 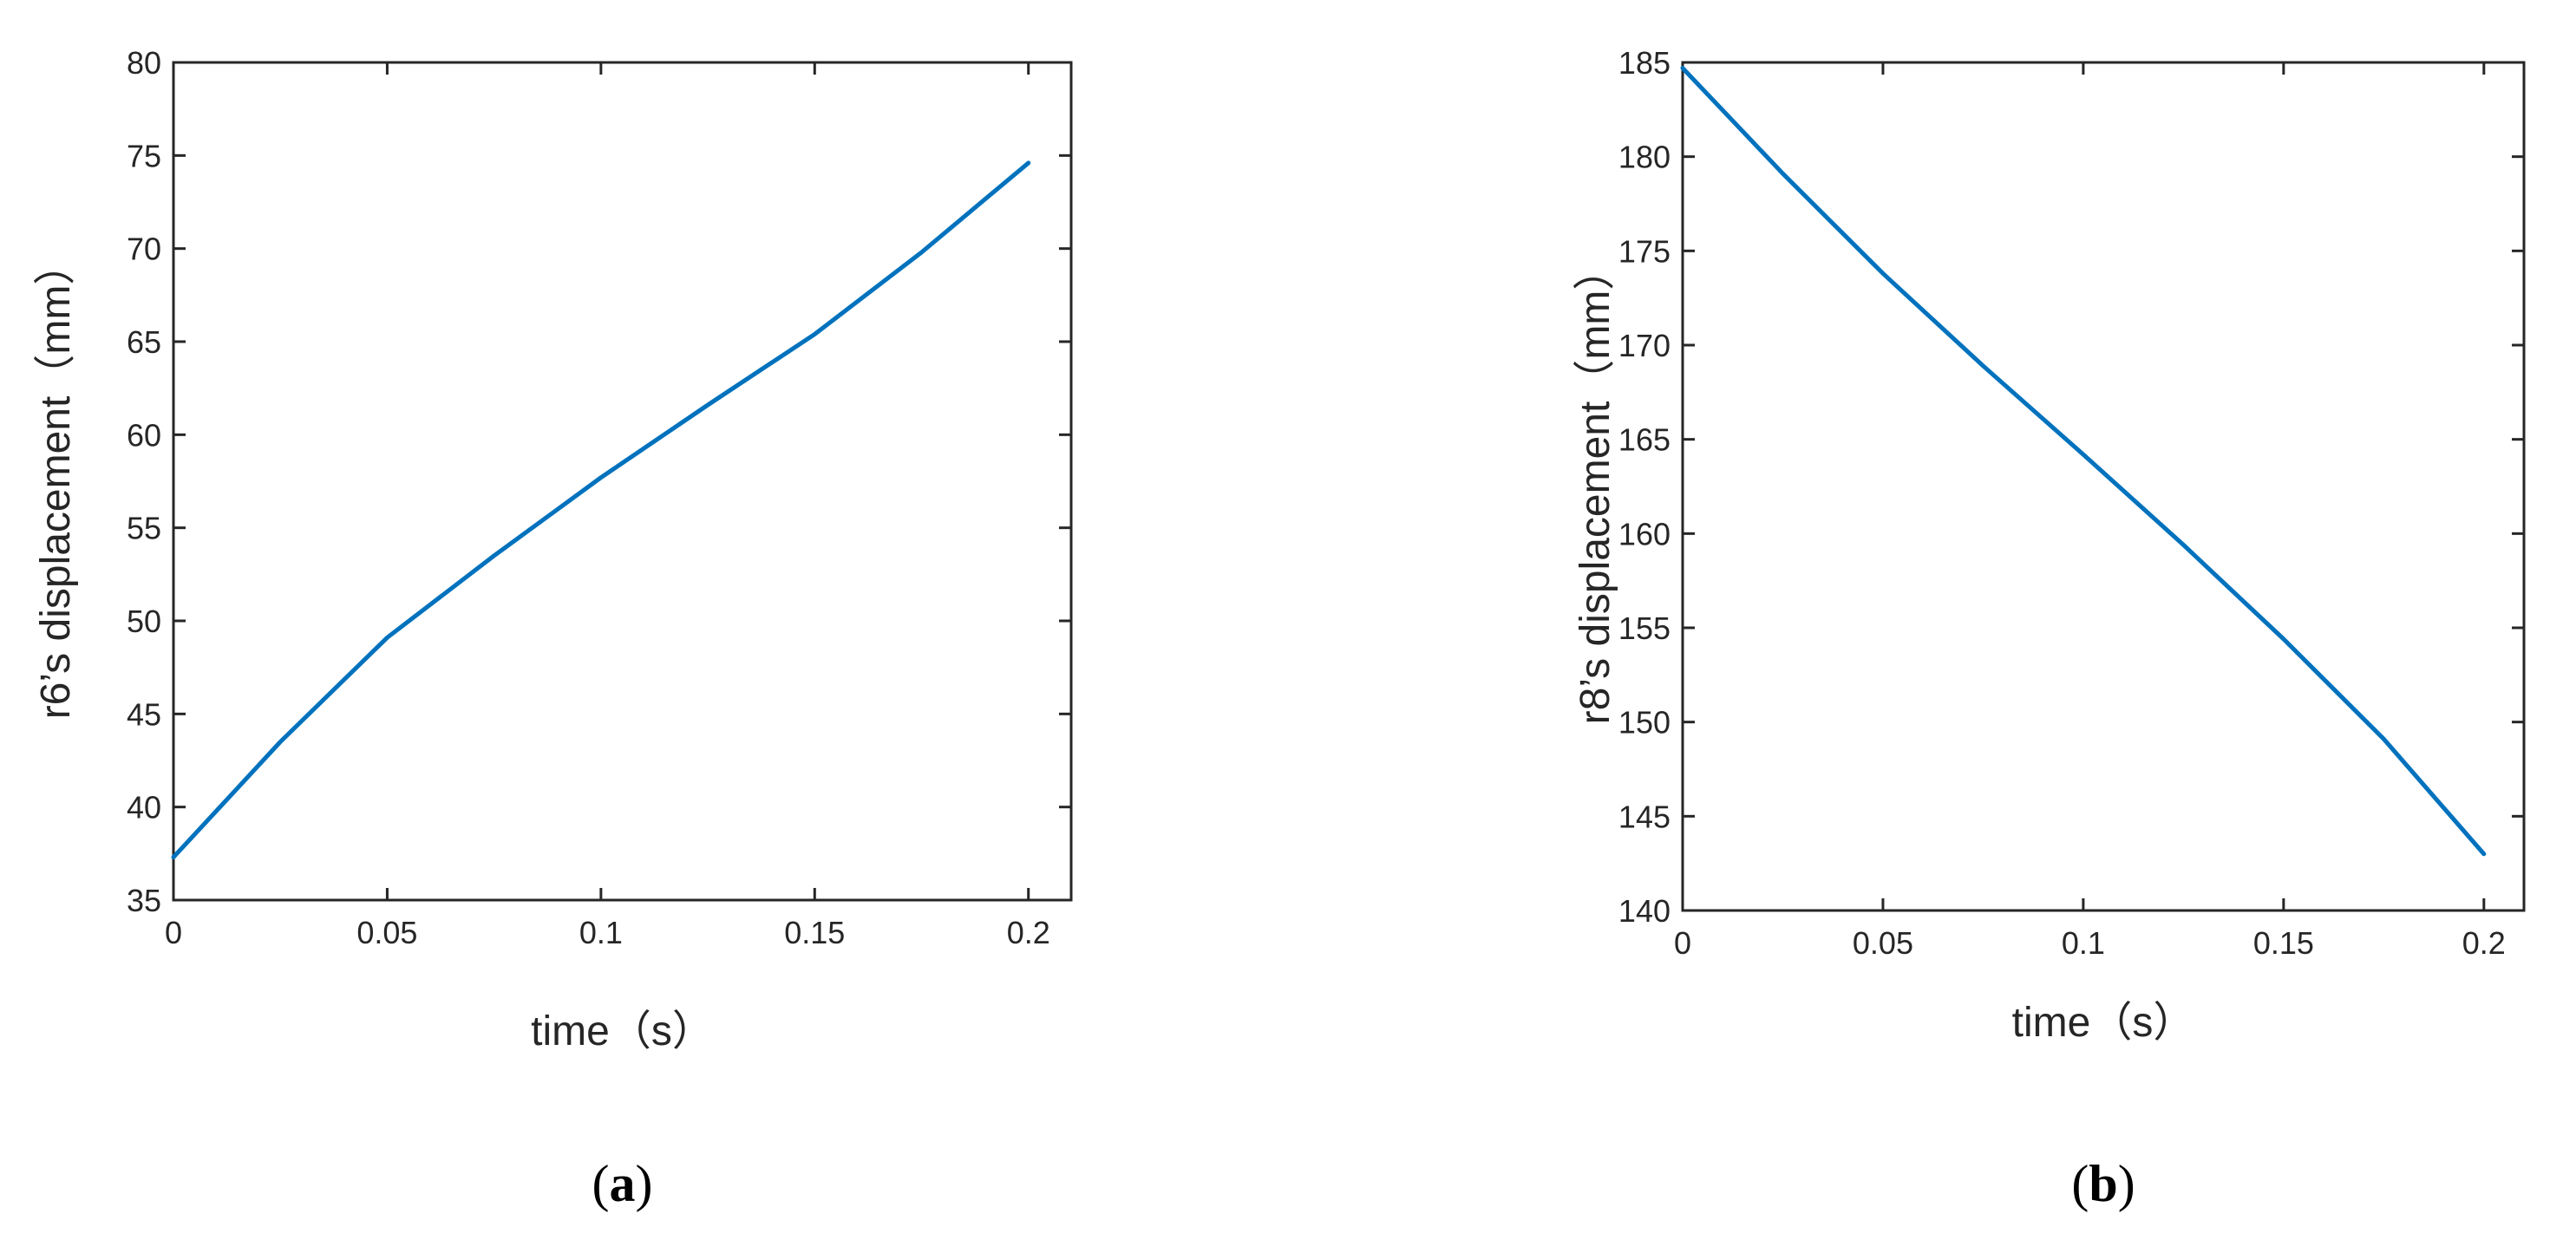 What do you see at coordinates (1644, 911) in the screenshot?
I see `y-tick-label: 140` at bounding box center [1644, 911].